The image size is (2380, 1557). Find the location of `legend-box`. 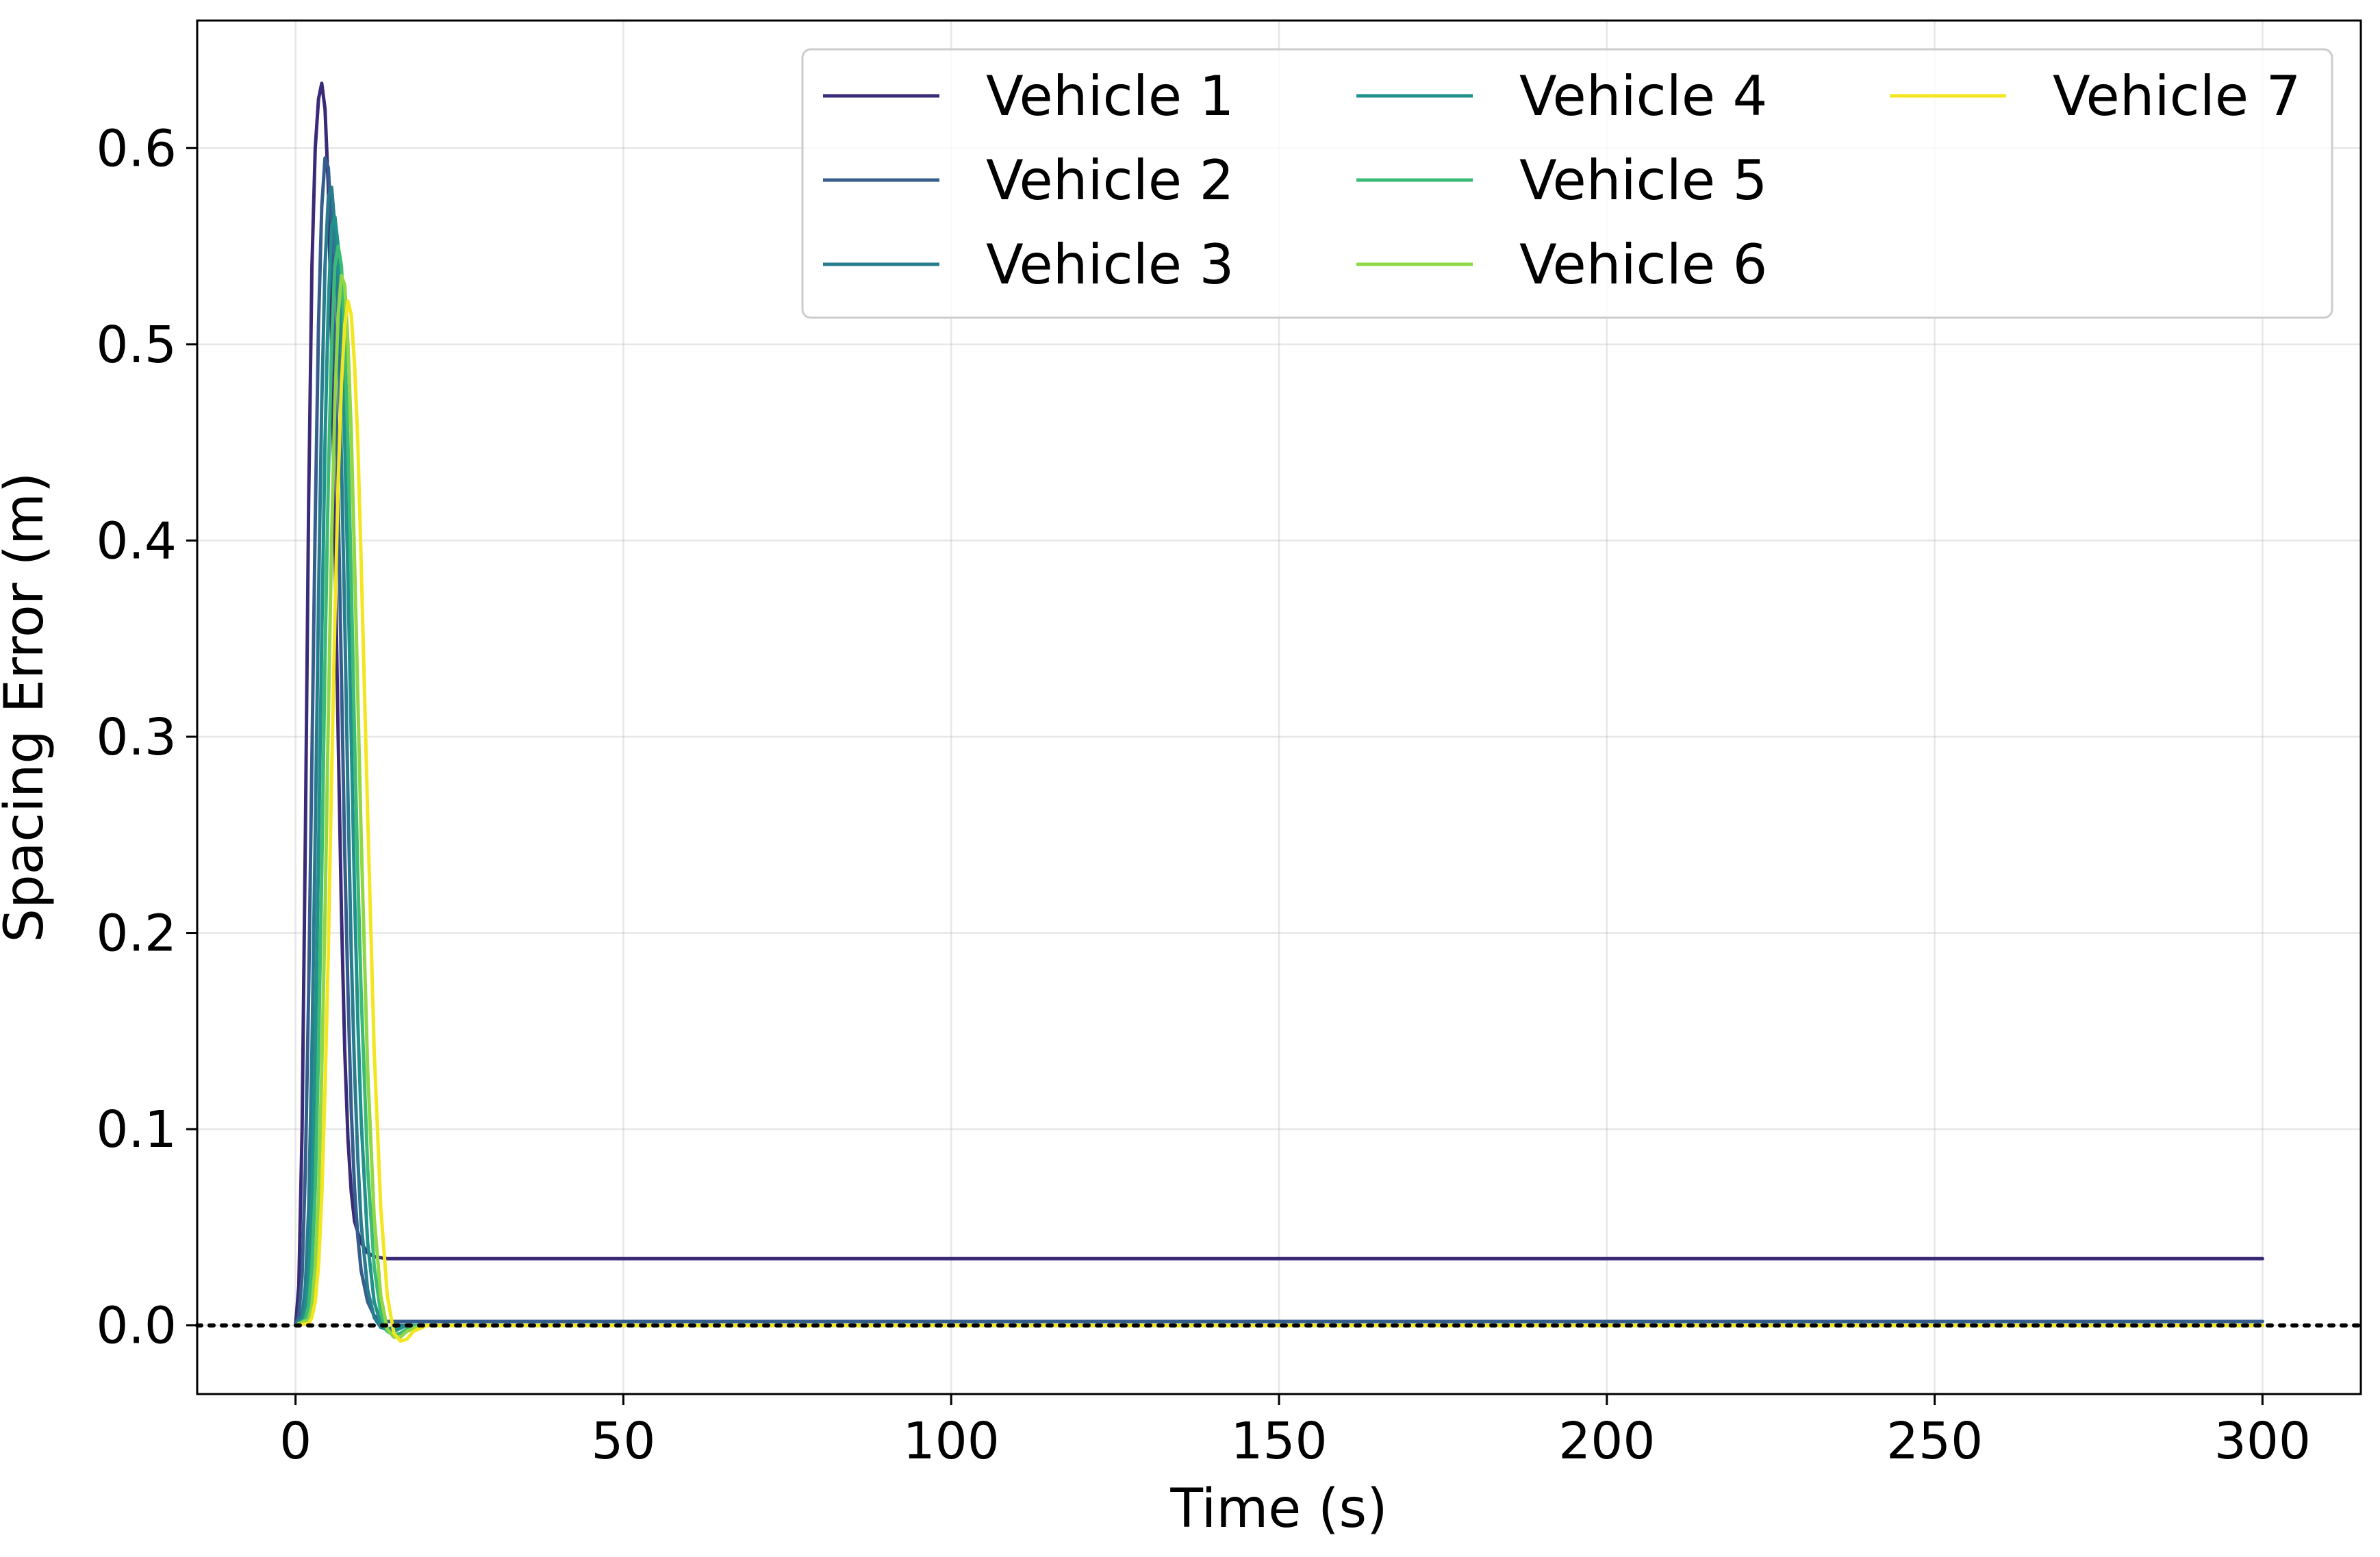

legend-box is located at coordinates (1567, 183).